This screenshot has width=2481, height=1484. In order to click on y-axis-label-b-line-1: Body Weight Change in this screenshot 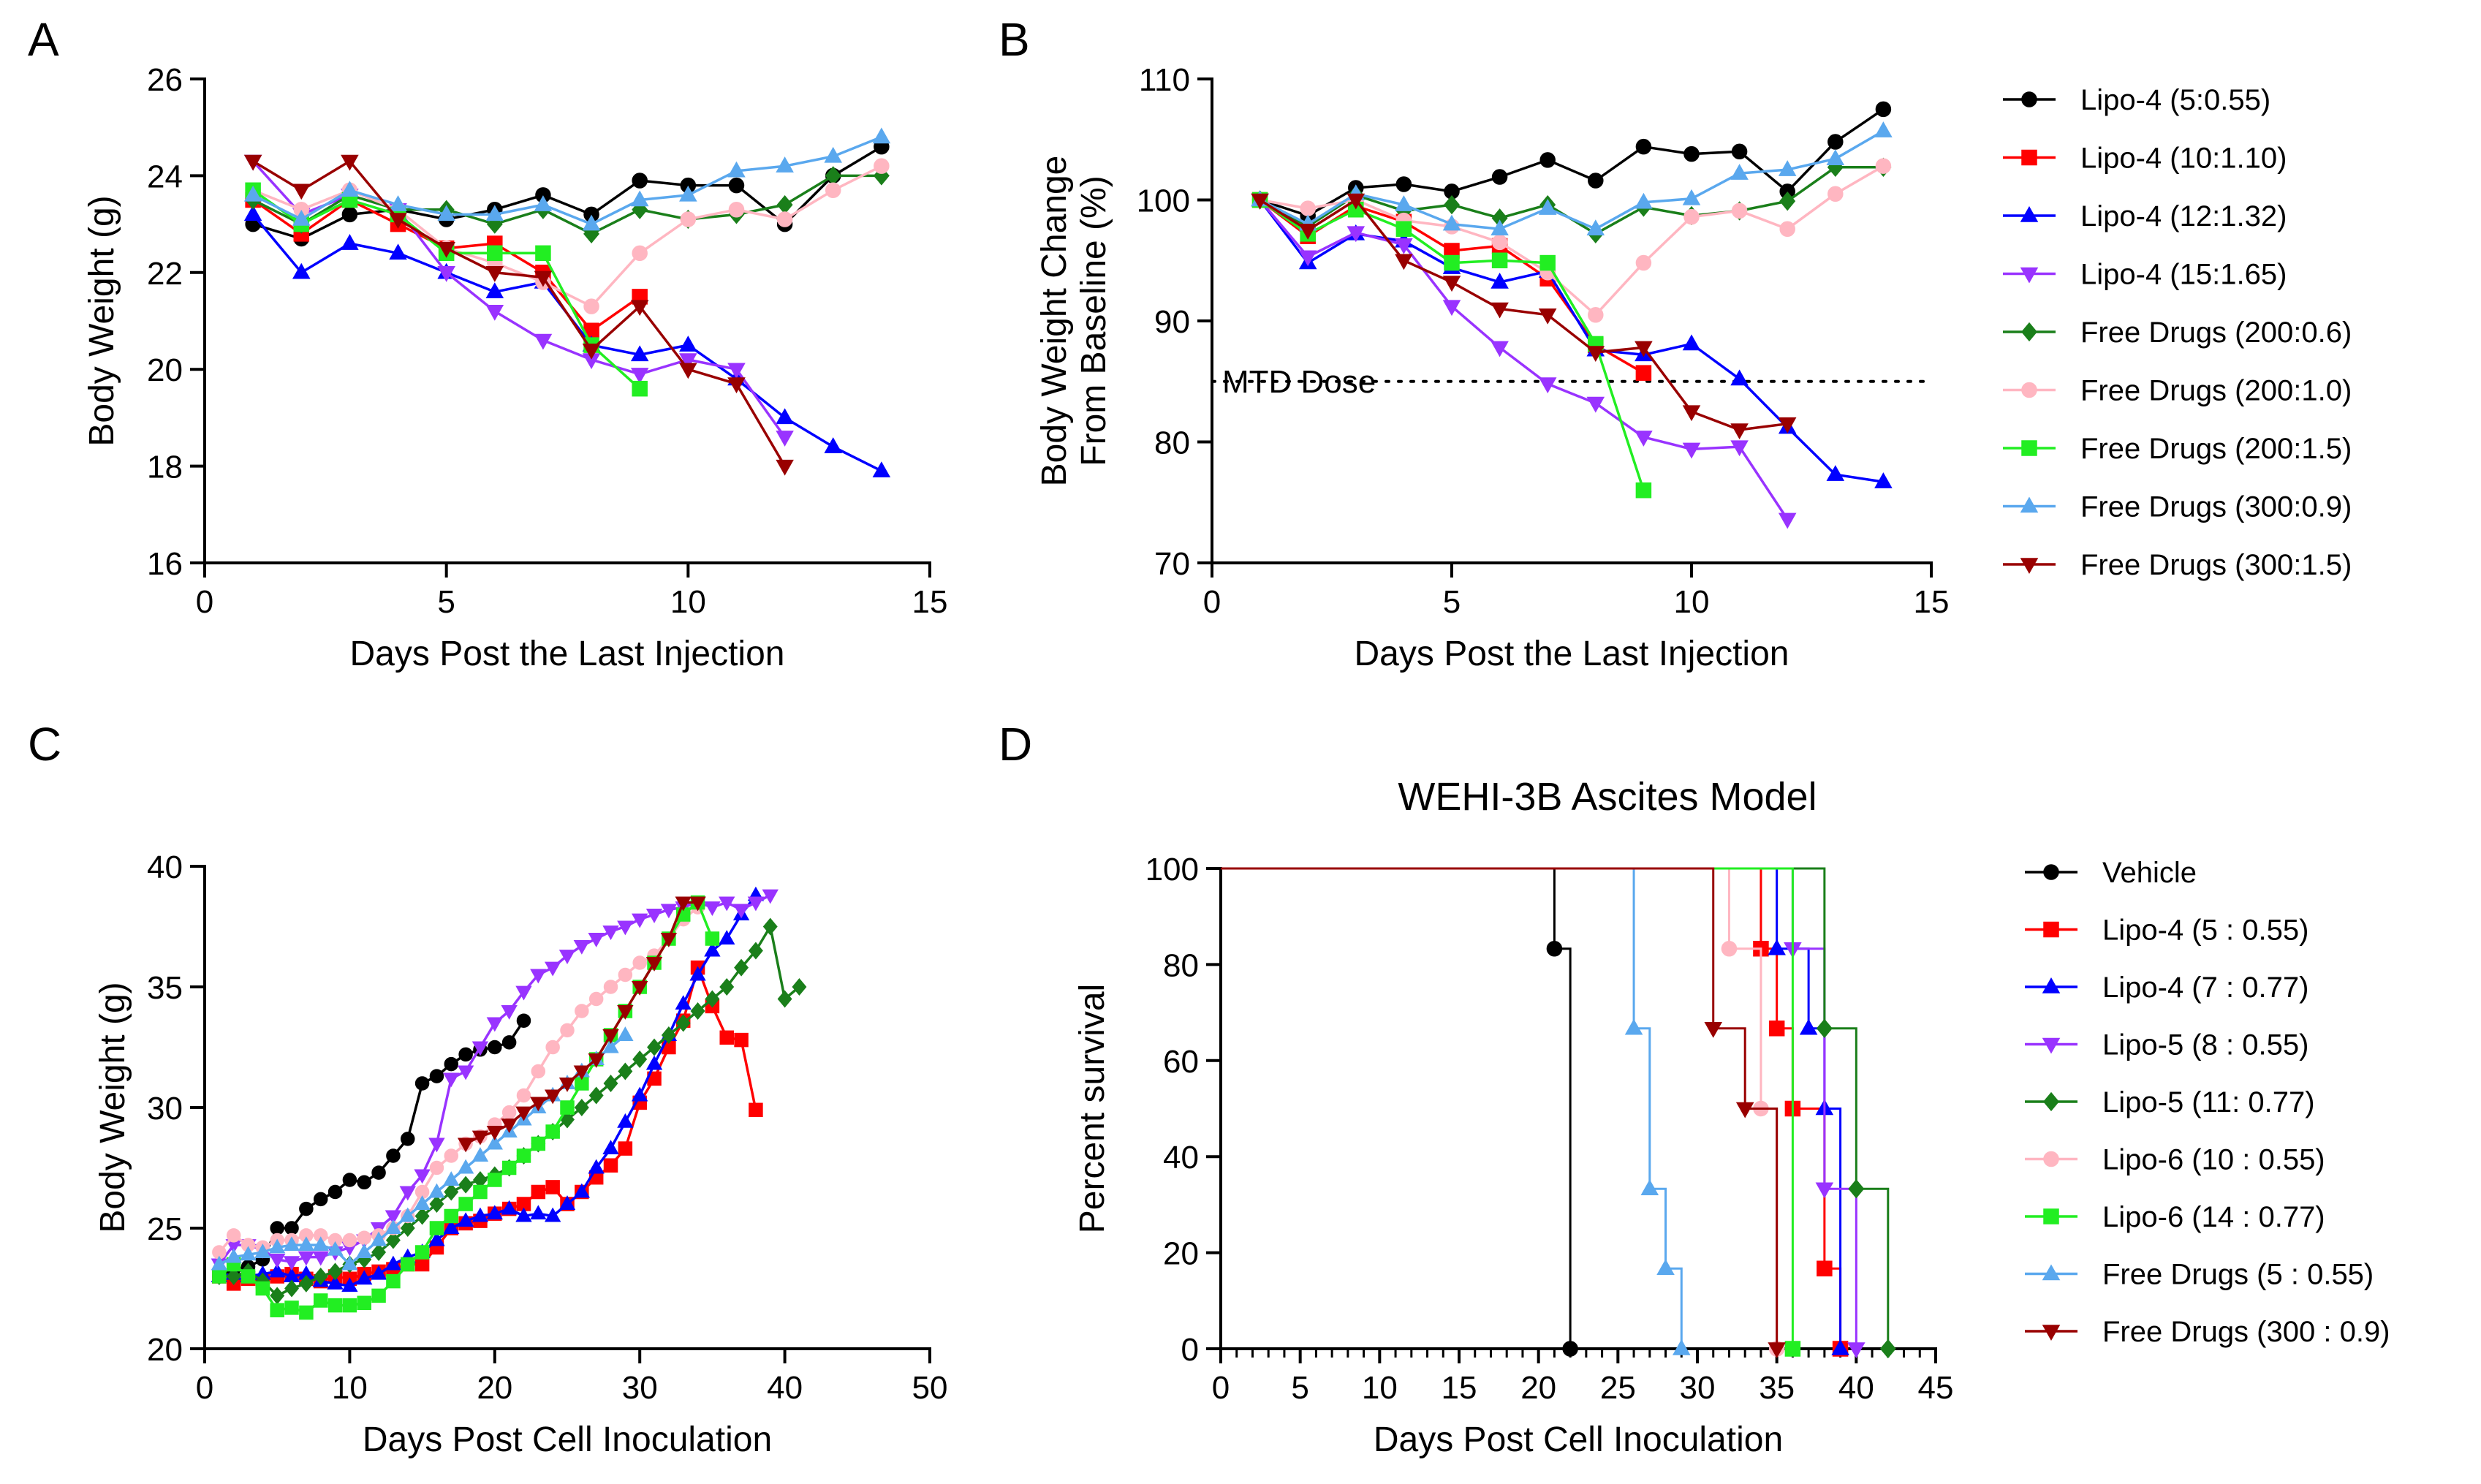, I will do `click(1054, 321)`.